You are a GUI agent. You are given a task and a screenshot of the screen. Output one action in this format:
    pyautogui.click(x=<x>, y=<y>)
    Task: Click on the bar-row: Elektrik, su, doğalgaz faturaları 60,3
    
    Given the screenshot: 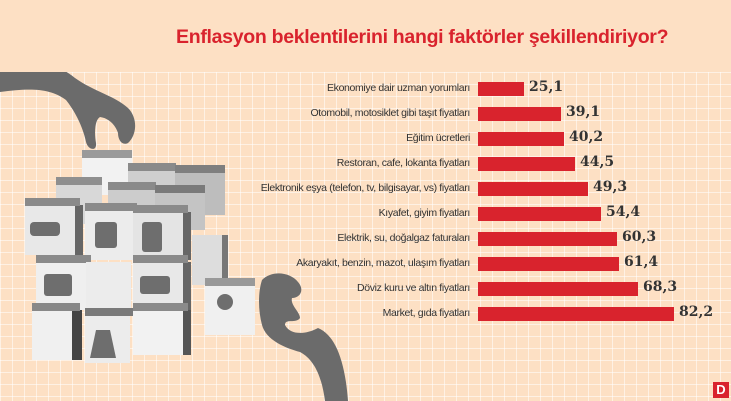 What is the action you would take?
    pyautogui.click(x=365, y=240)
    